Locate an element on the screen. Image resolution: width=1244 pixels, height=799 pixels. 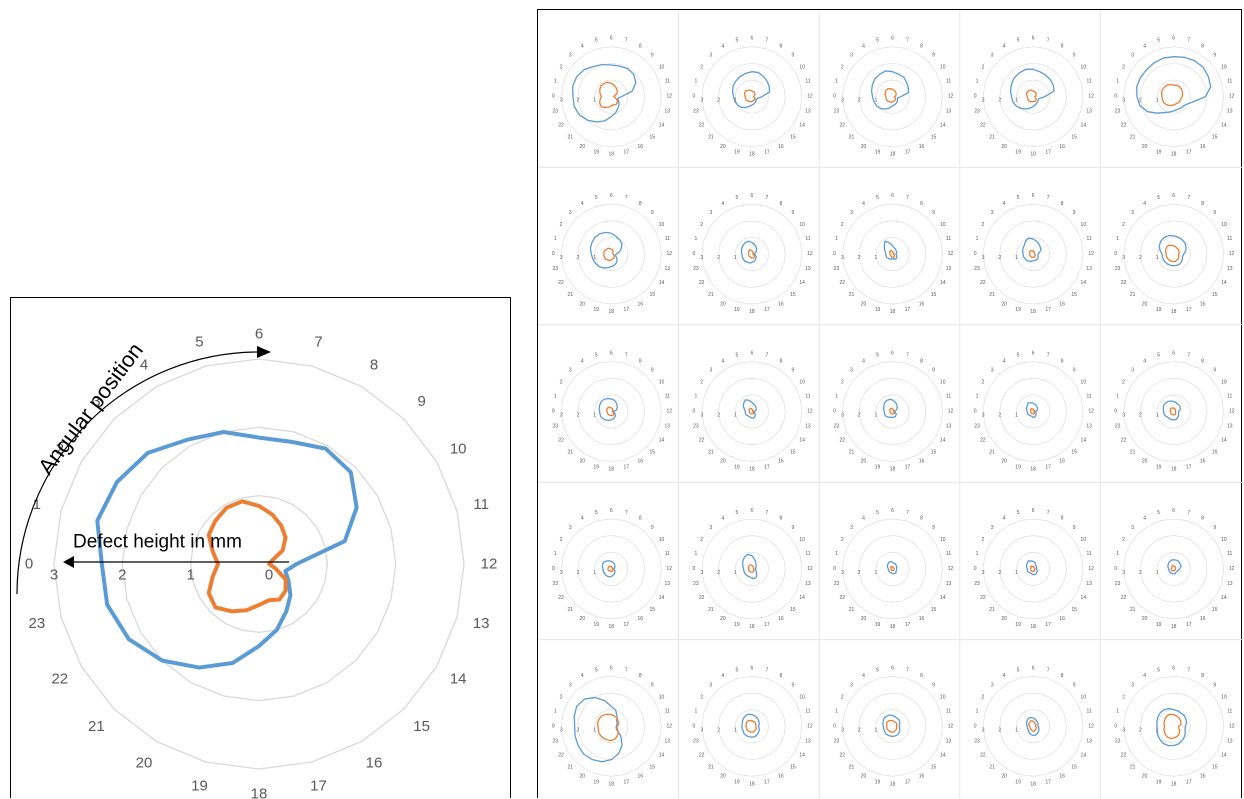
mini-series-1-line is located at coordinates (1171, 410).